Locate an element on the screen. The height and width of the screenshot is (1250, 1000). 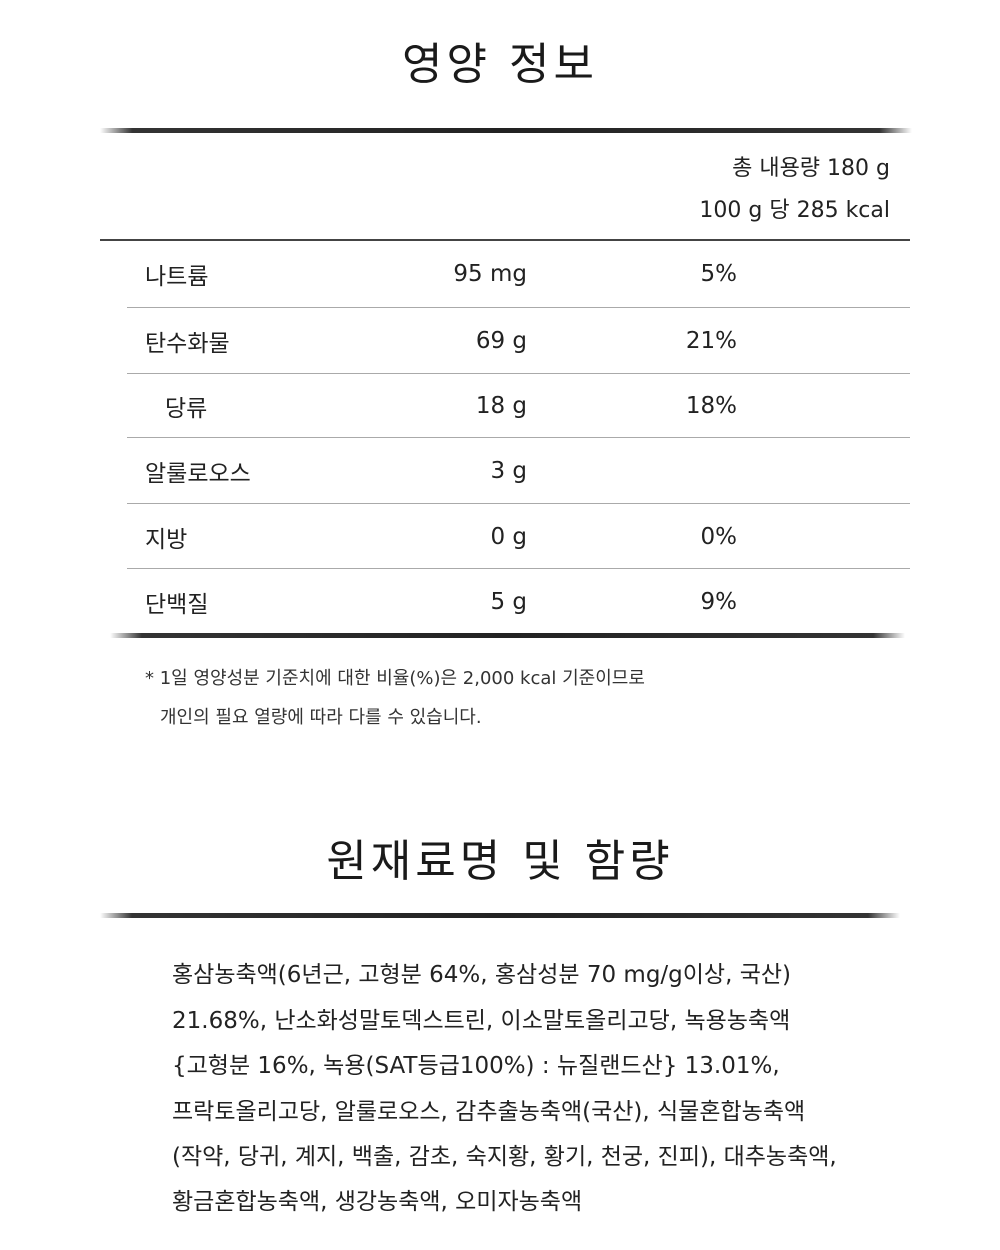
nutrient-name: 지방 is located at coordinates (166, 539).